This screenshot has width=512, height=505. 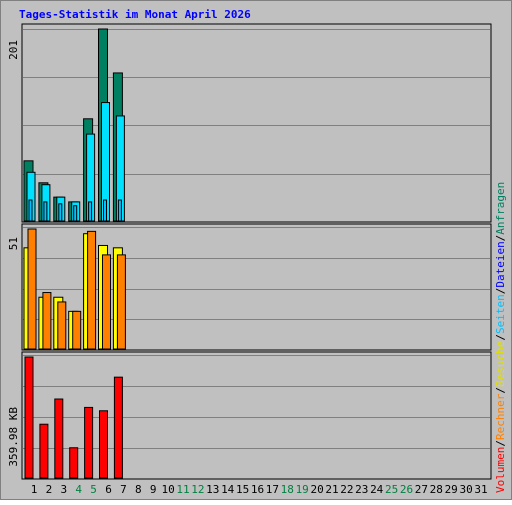 I want to click on day-label: 26, so click(x=406, y=489).